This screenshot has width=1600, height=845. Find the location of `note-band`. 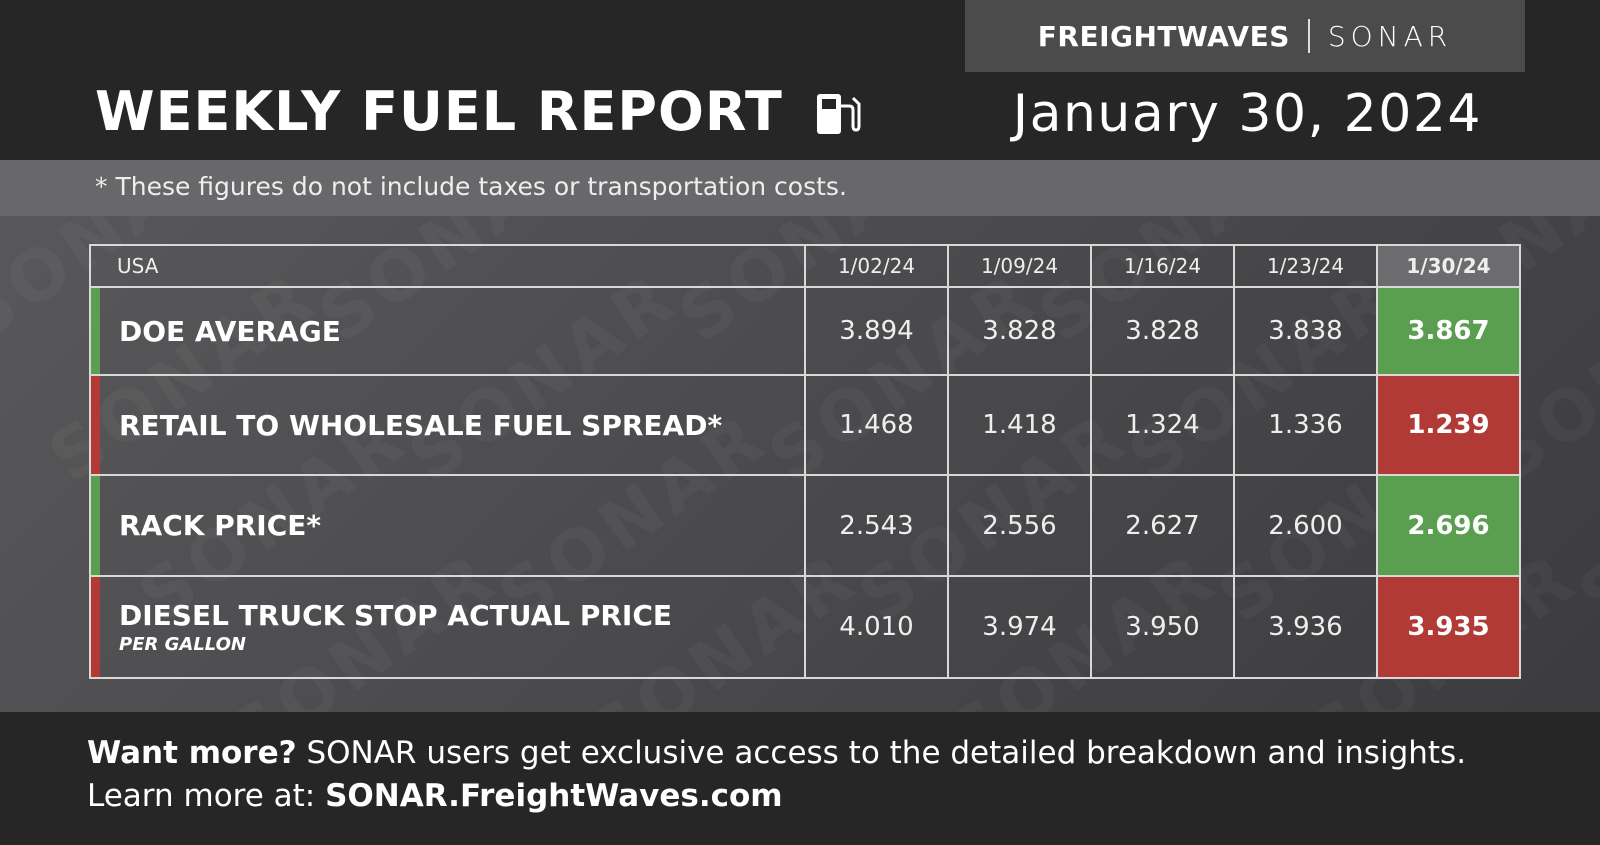

note-band is located at coordinates (800, 188).